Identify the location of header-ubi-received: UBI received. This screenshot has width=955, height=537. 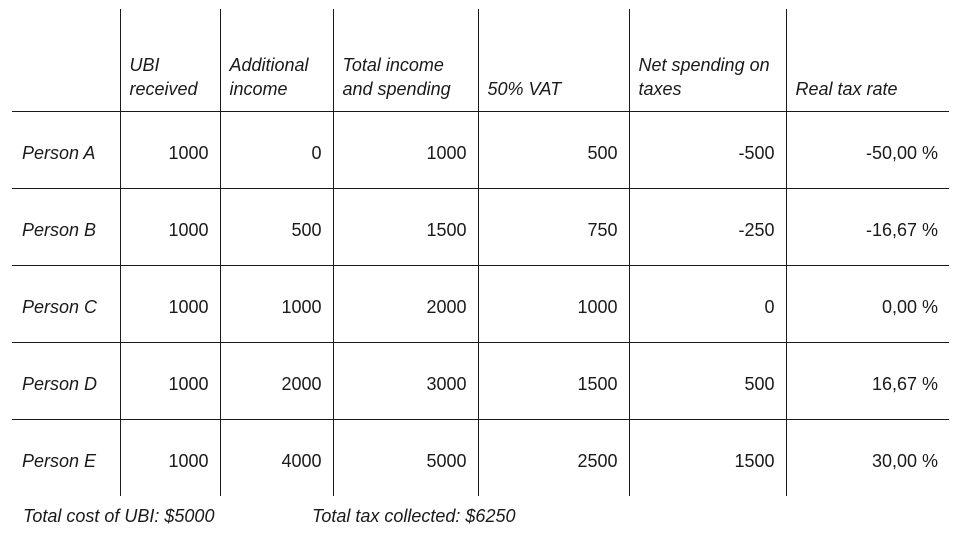
(169, 60).